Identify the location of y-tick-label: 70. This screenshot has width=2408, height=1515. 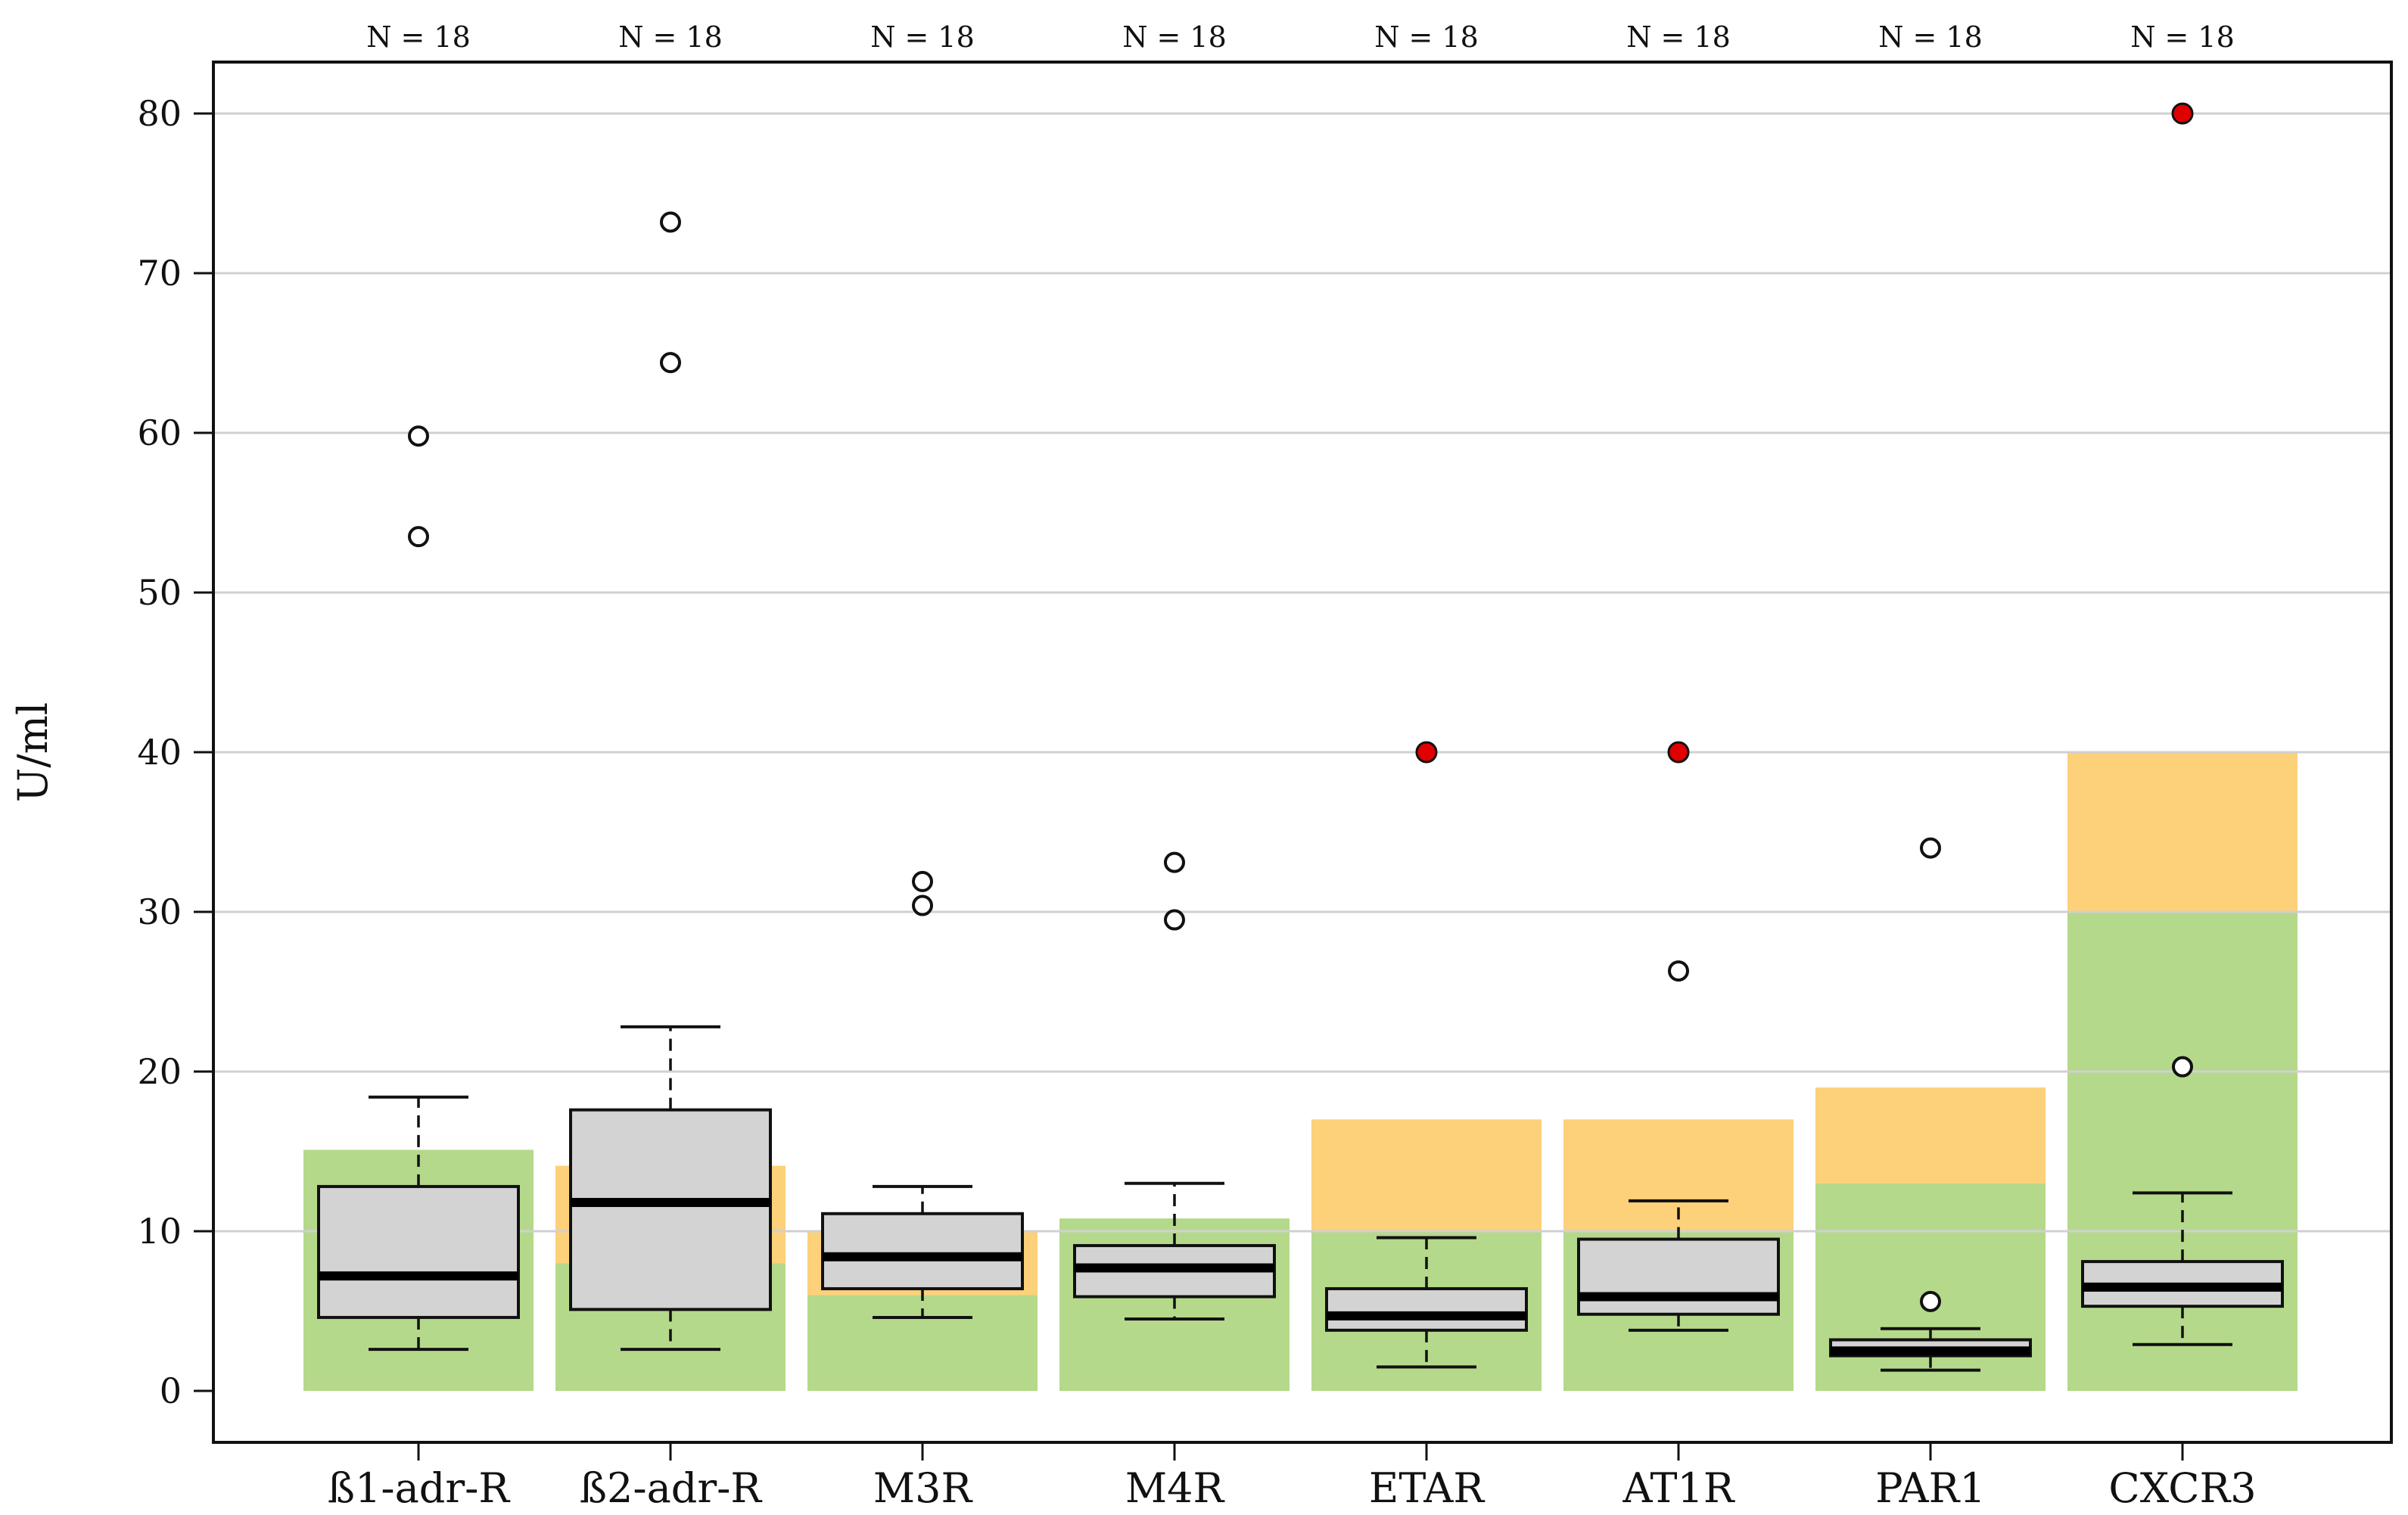
(159, 273).